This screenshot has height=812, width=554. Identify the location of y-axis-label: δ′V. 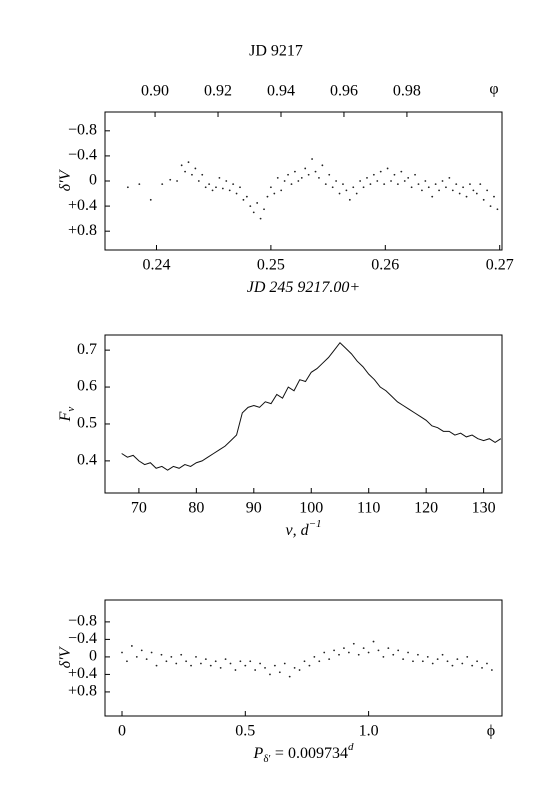
(65, 656).